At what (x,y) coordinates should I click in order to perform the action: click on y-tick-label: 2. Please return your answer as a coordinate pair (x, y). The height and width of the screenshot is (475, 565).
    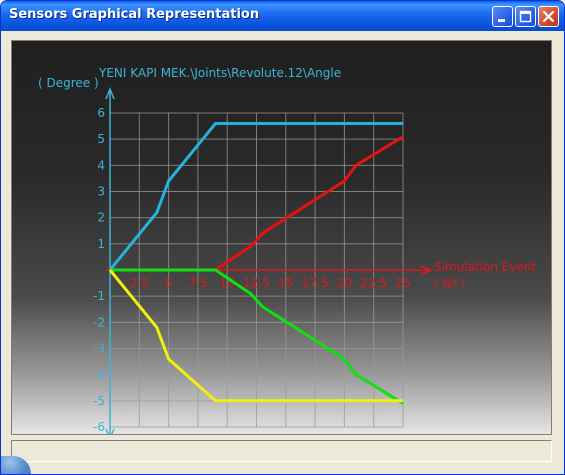
    Looking at the image, I should click on (101, 218).